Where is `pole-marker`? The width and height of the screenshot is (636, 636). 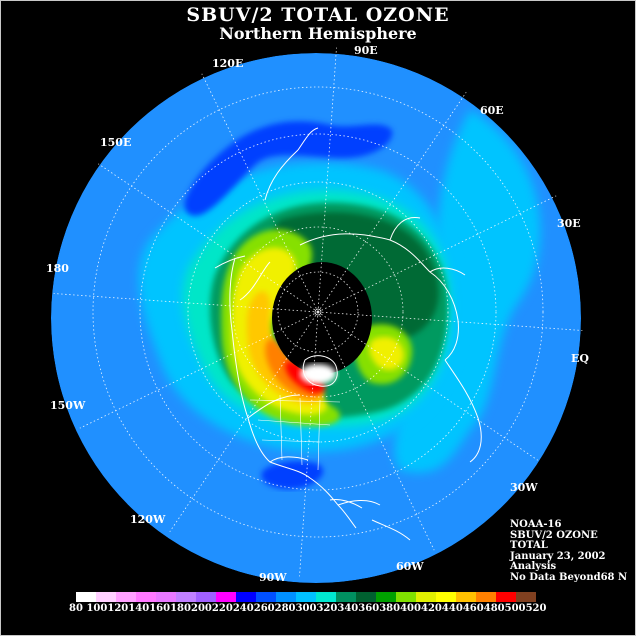
pole-marker is located at coordinates (318, 312).